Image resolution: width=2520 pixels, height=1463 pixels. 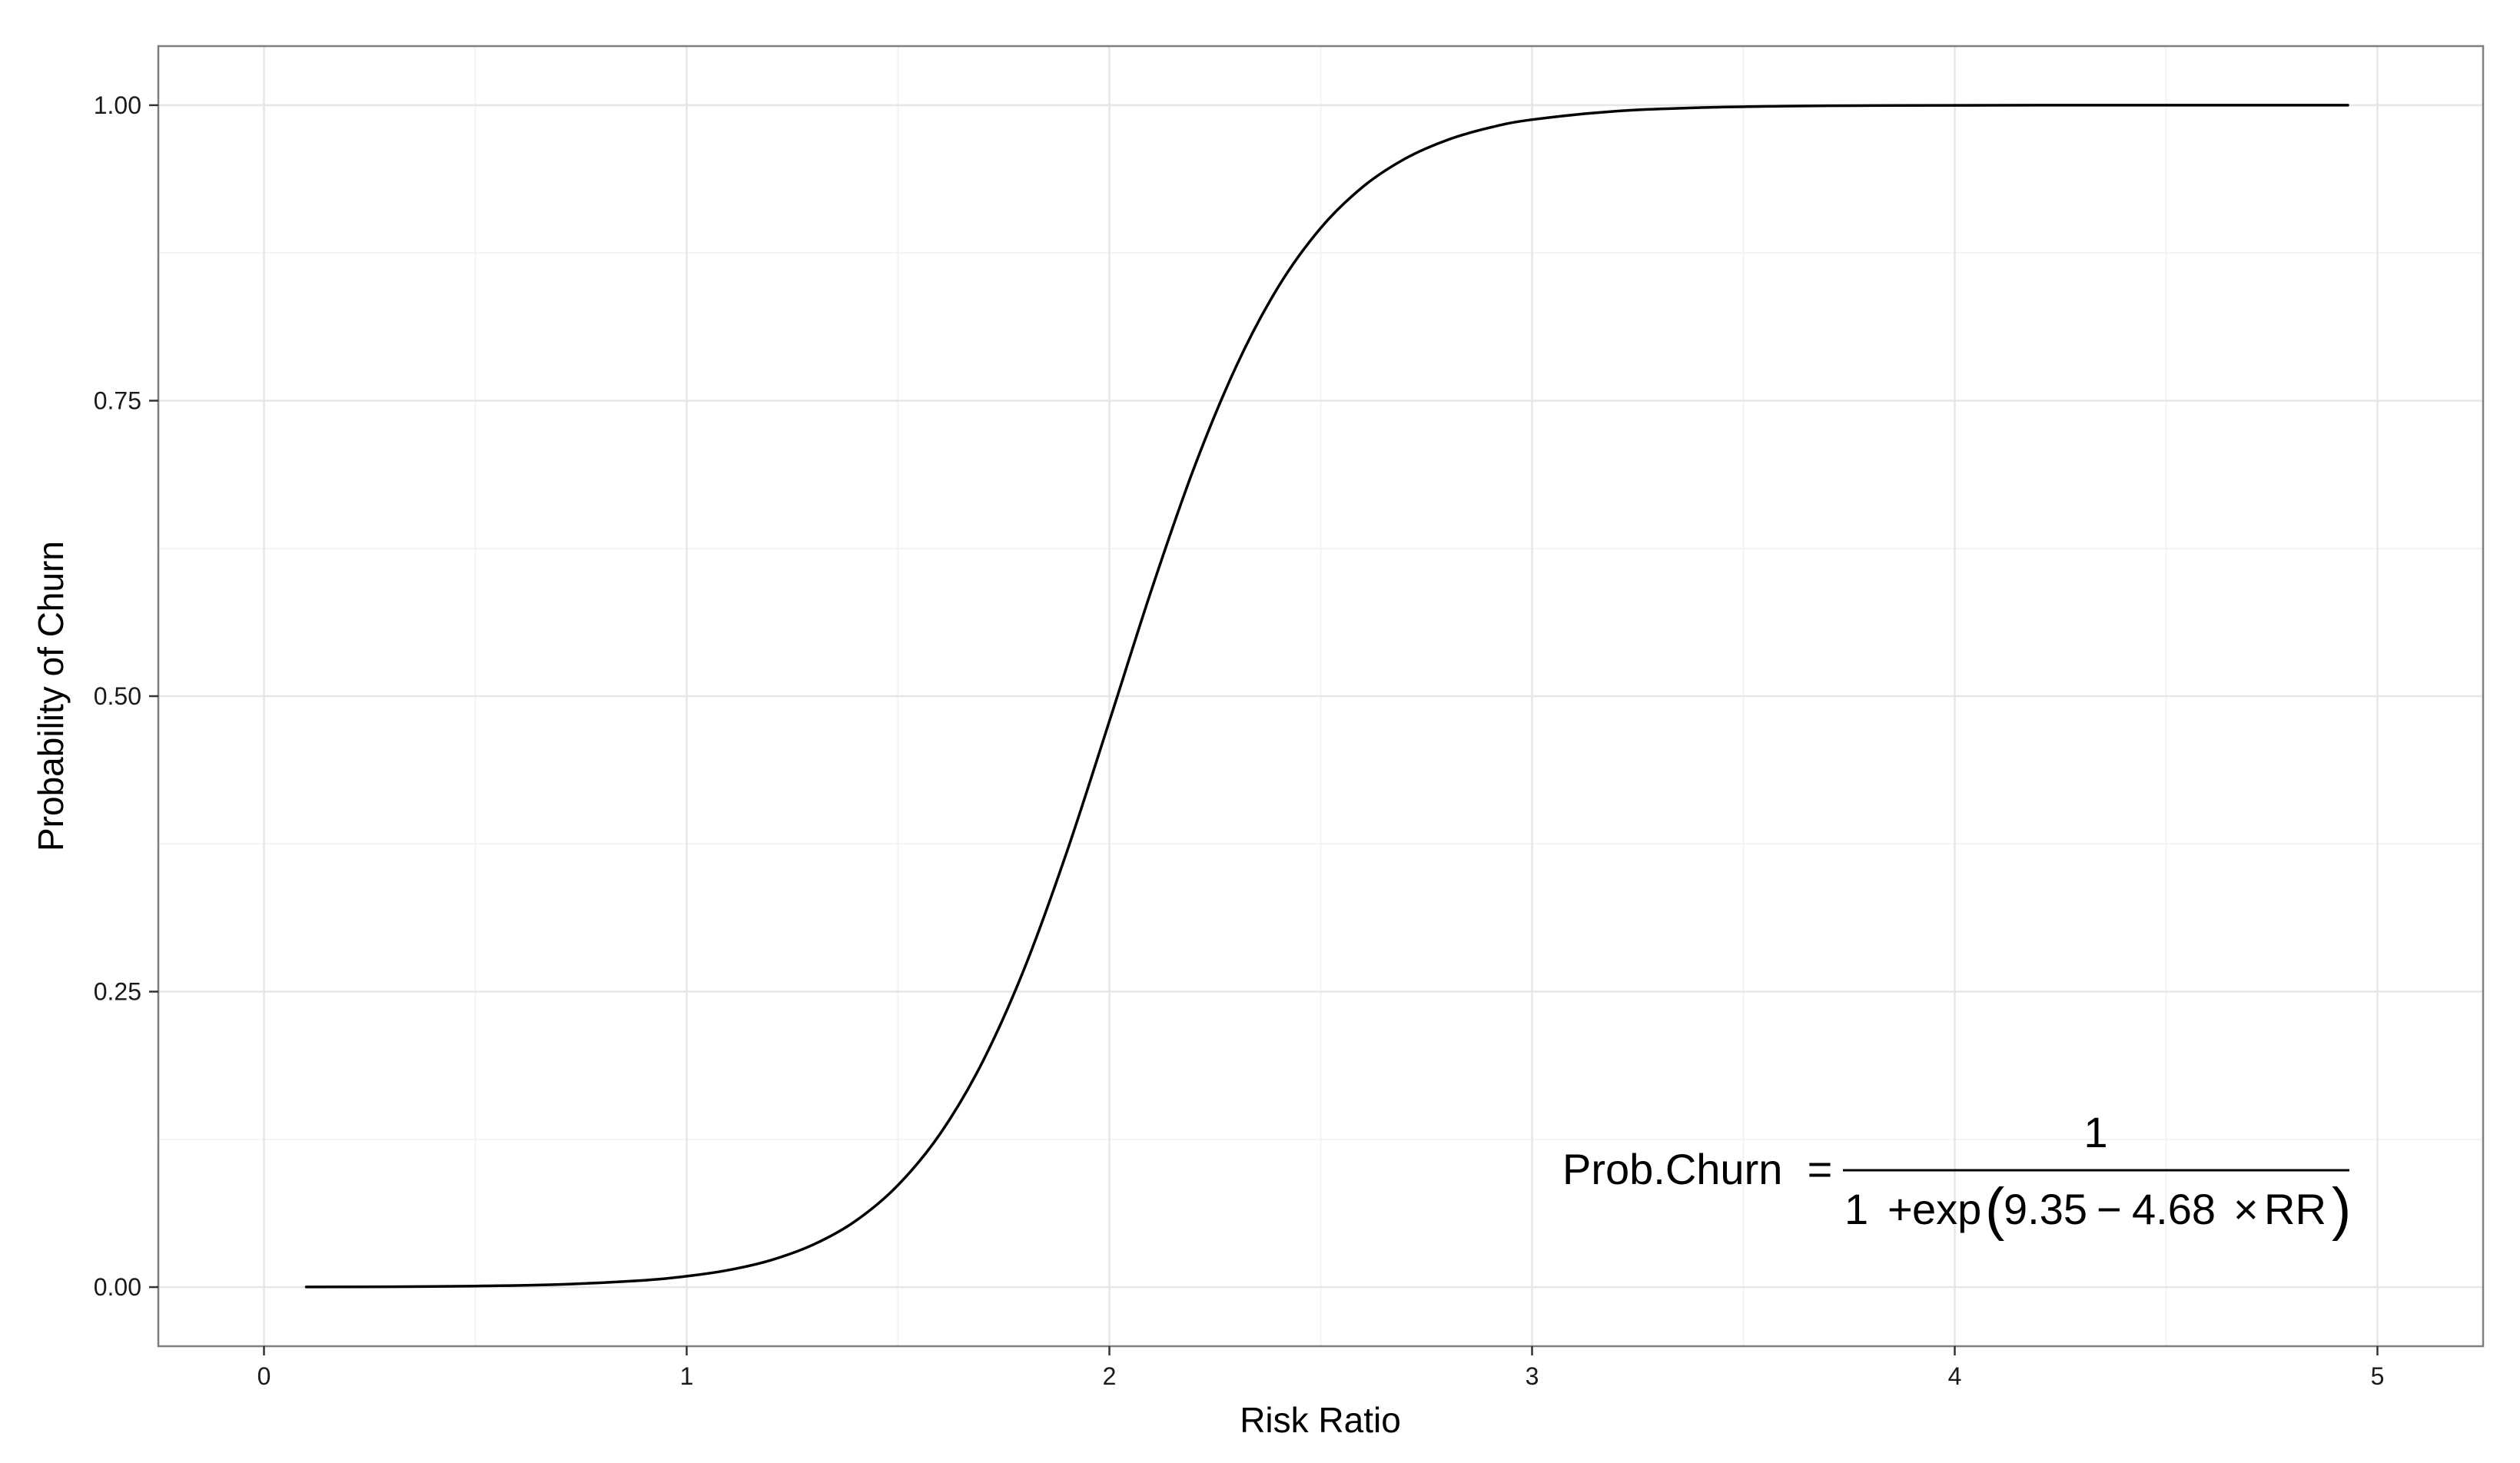 What do you see at coordinates (2246, 1209) in the screenshot?
I see `formula-times: ×` at bounding box center [2246, 1209].